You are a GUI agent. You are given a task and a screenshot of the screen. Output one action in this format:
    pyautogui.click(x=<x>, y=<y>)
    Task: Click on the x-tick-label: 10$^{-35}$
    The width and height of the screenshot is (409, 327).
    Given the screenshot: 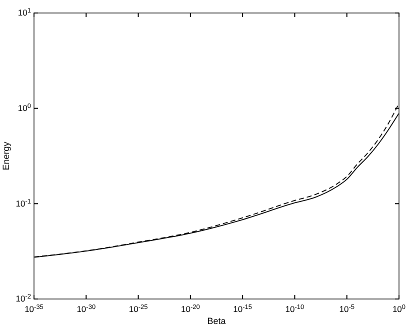 What is the action you would take?
    pyautogui.click(x=34, y=309)
    